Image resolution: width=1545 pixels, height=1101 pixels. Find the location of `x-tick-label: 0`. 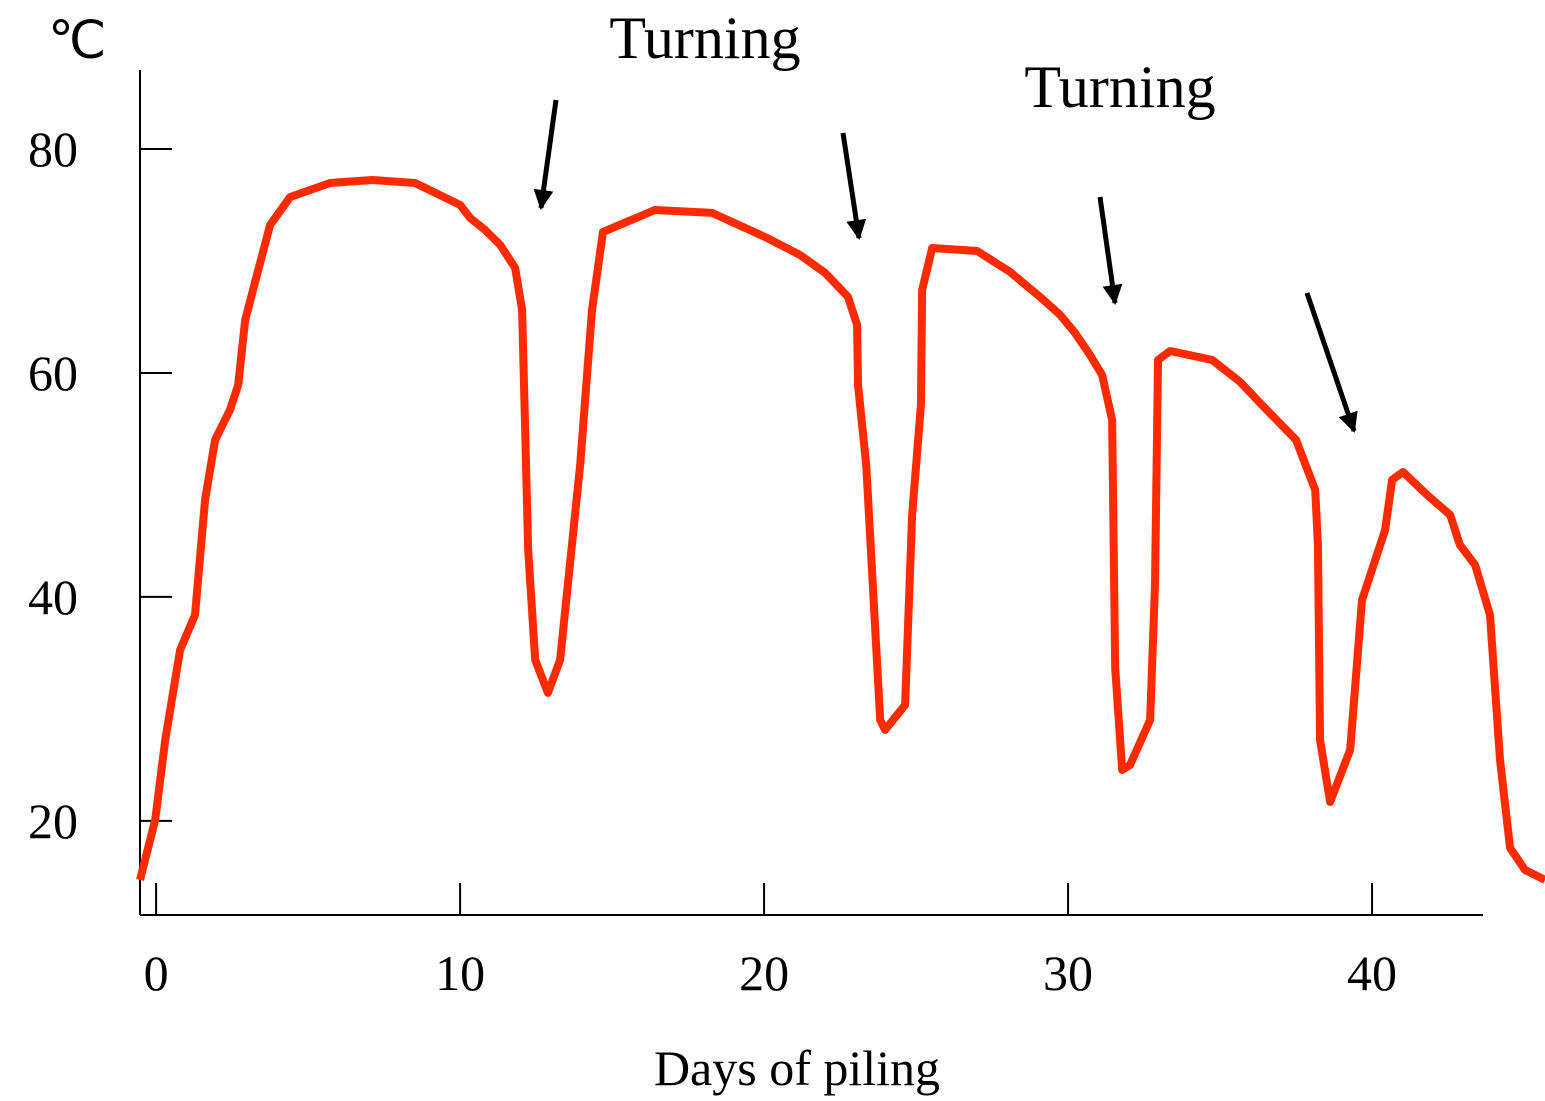

x-tick-label: 0 is located at coordinates (156, 973).